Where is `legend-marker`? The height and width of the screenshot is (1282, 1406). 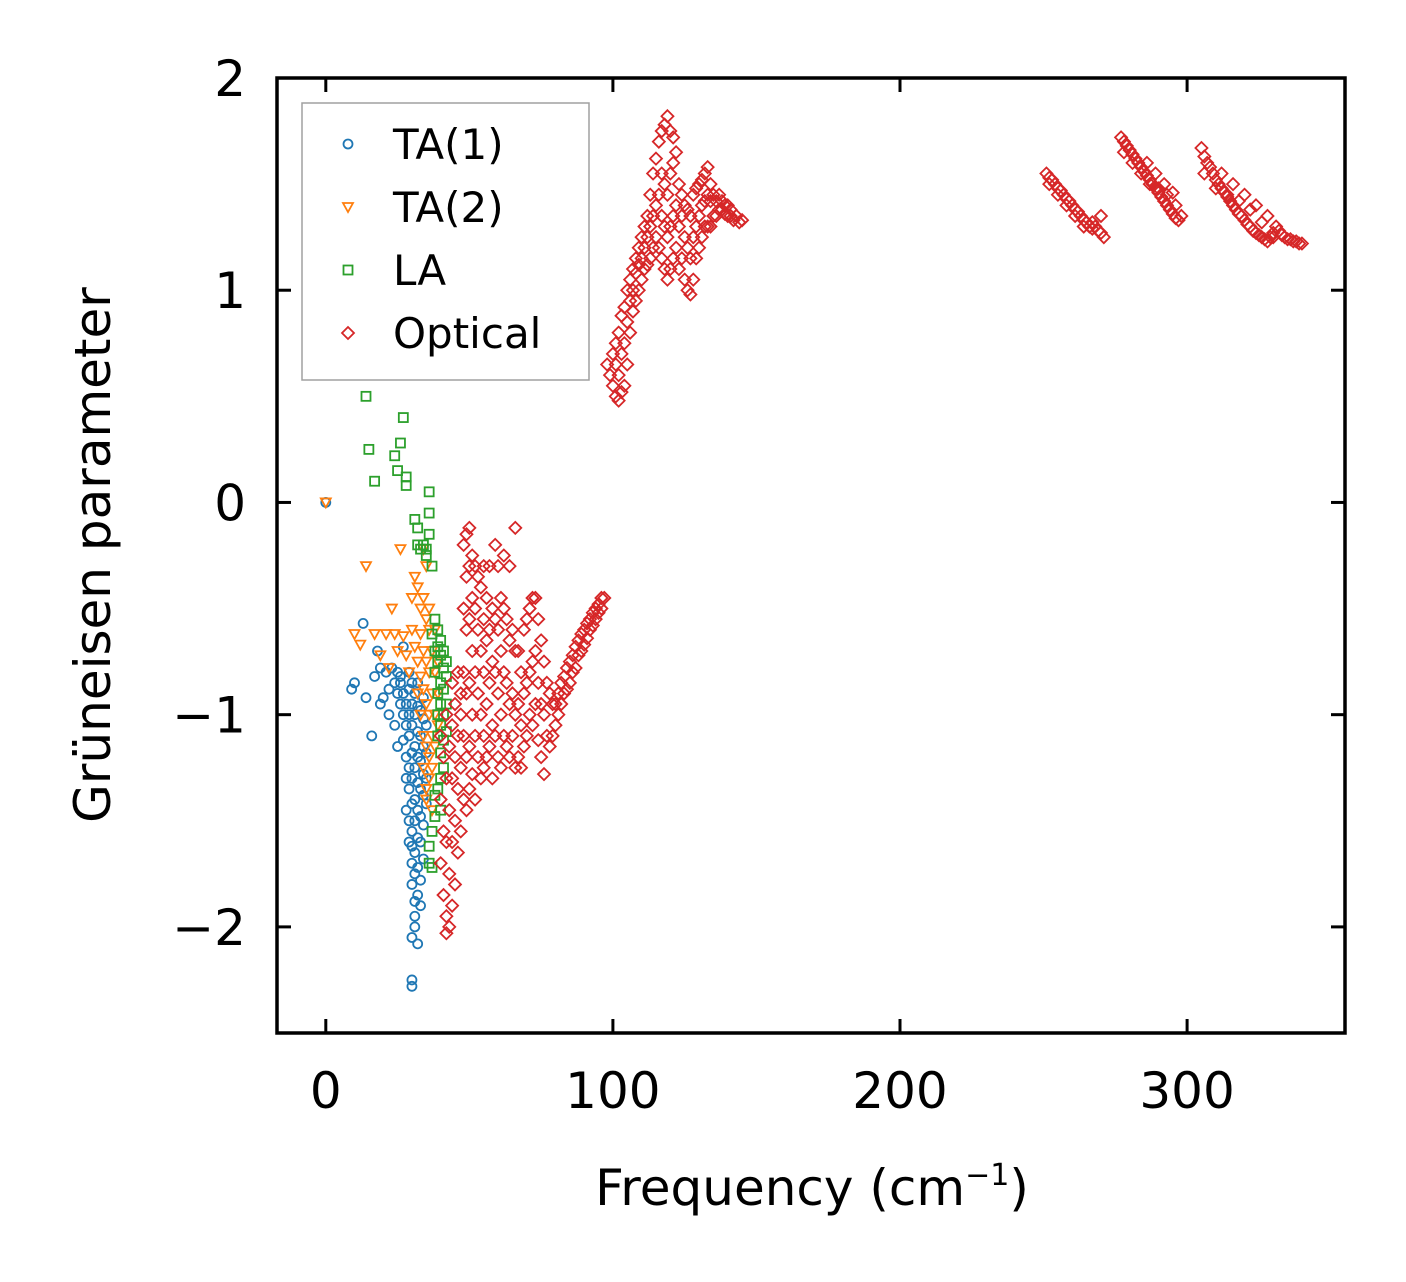 legend-marker is located at coordinates (348, 270).